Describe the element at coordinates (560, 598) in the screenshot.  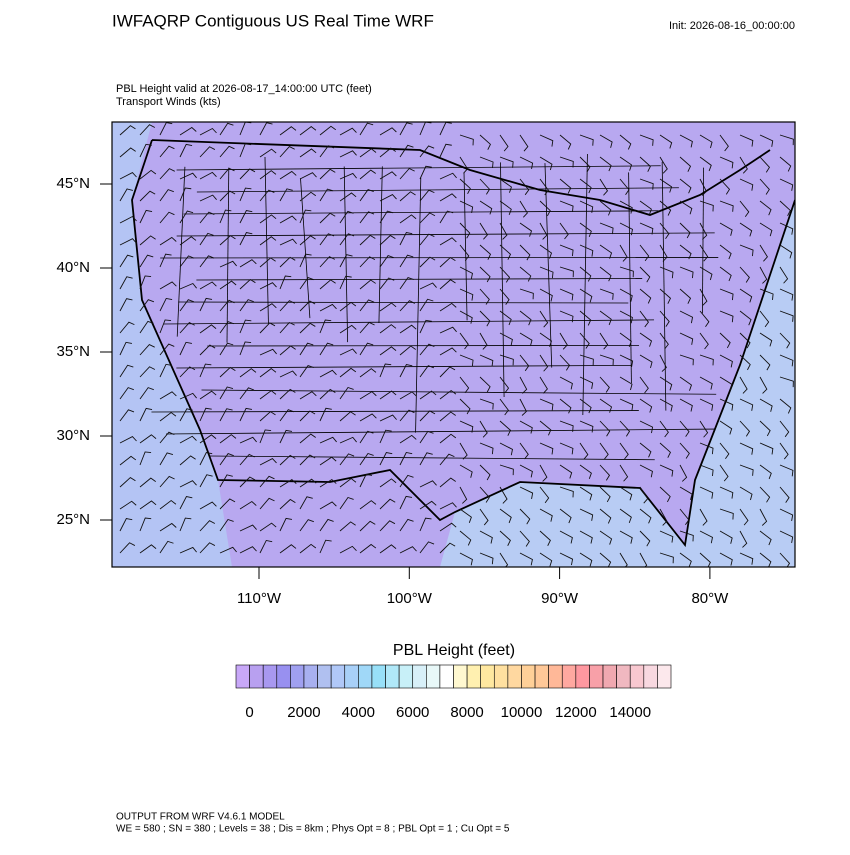
I see `lon-label: 90°W` at that location.